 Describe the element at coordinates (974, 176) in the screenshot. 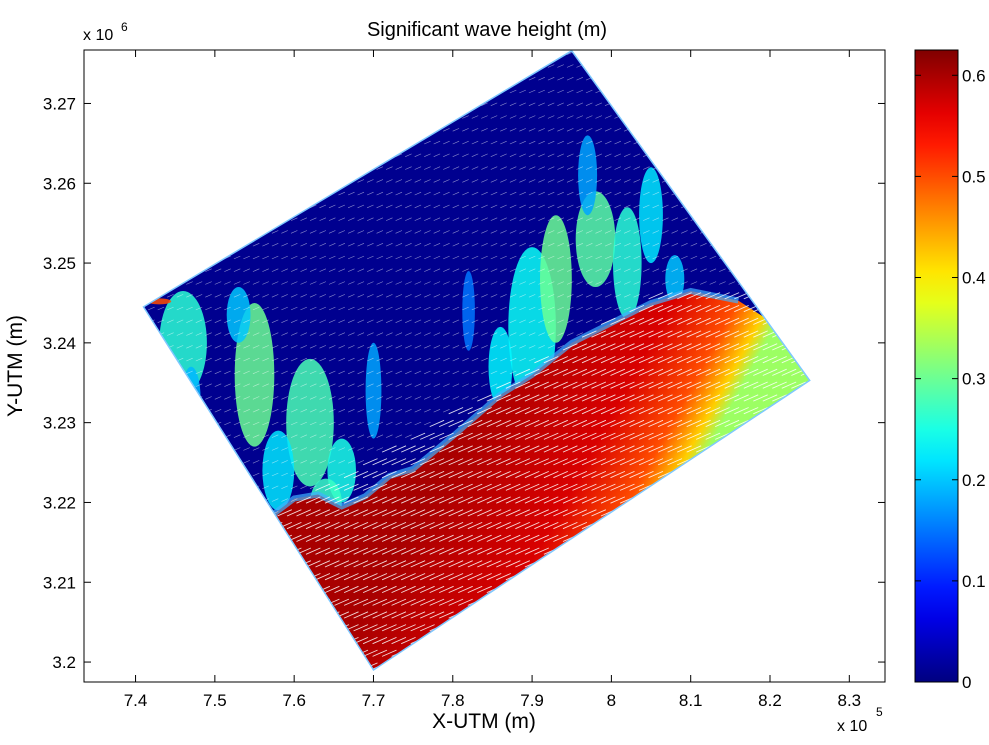

I see `colorbar-tick-label: 0.5` at that location.